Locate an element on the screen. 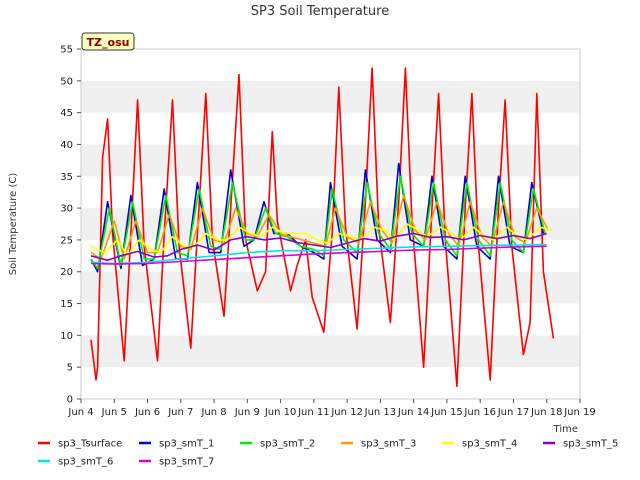  site-tag-box is located at coordinates (108, 41).